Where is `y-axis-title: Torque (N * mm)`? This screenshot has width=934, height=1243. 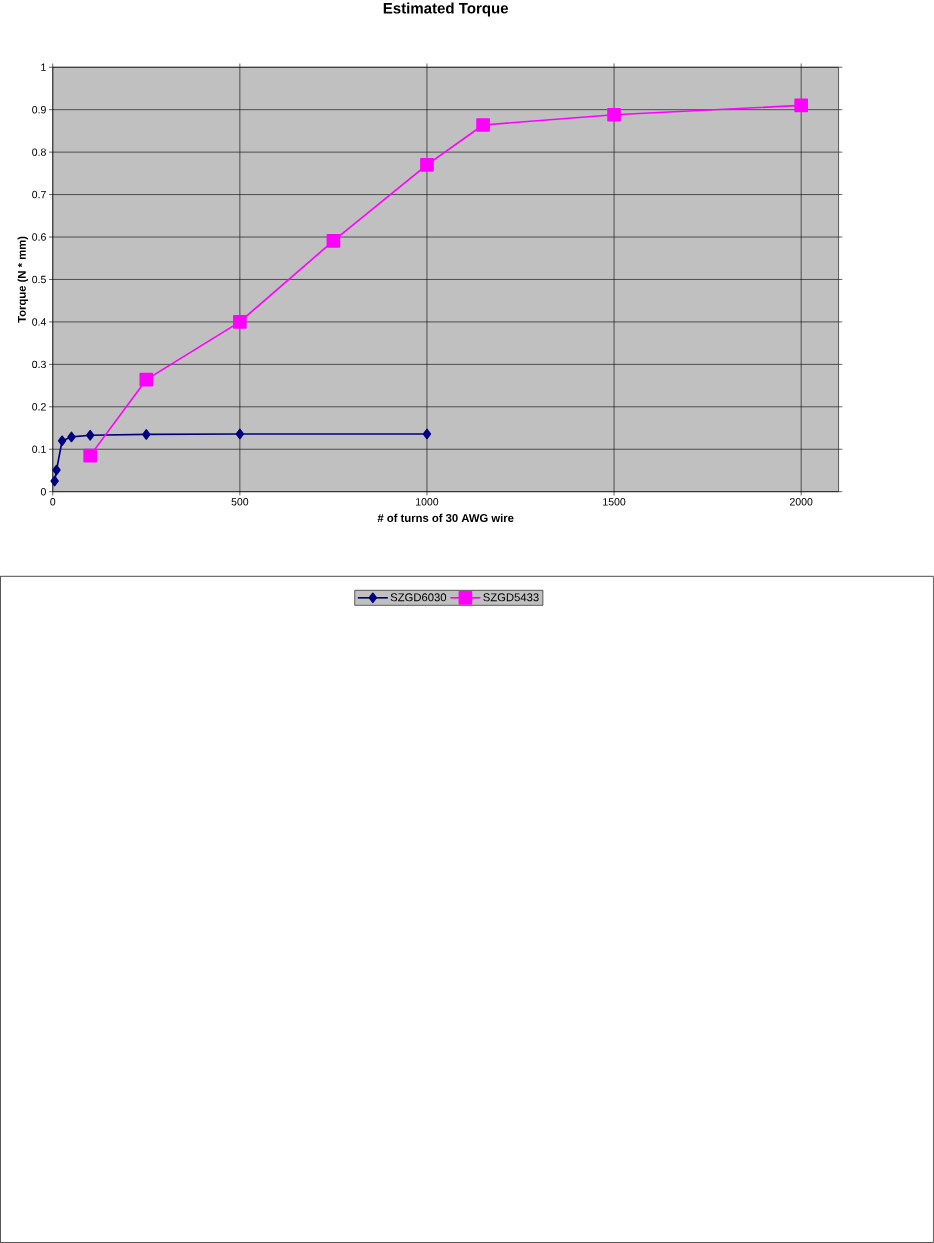 y-axis-title: Torque (N * mm) is located at coordinates (23, 279).